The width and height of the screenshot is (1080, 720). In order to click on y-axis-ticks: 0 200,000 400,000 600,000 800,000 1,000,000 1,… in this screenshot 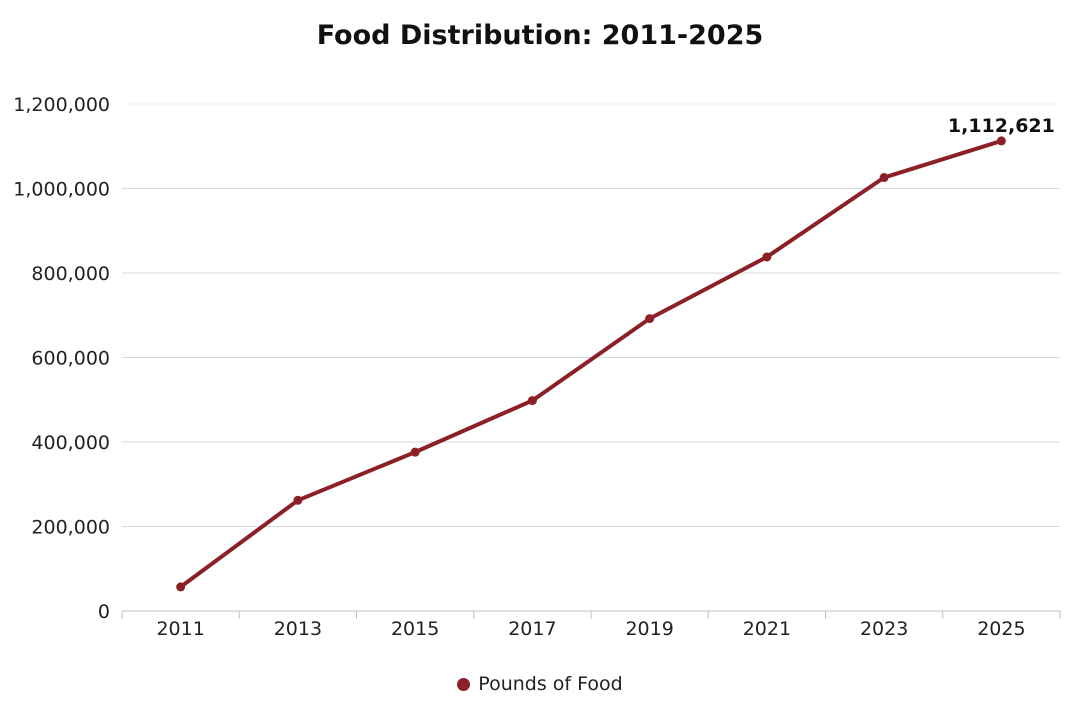, I will do `click(61, 358)`.